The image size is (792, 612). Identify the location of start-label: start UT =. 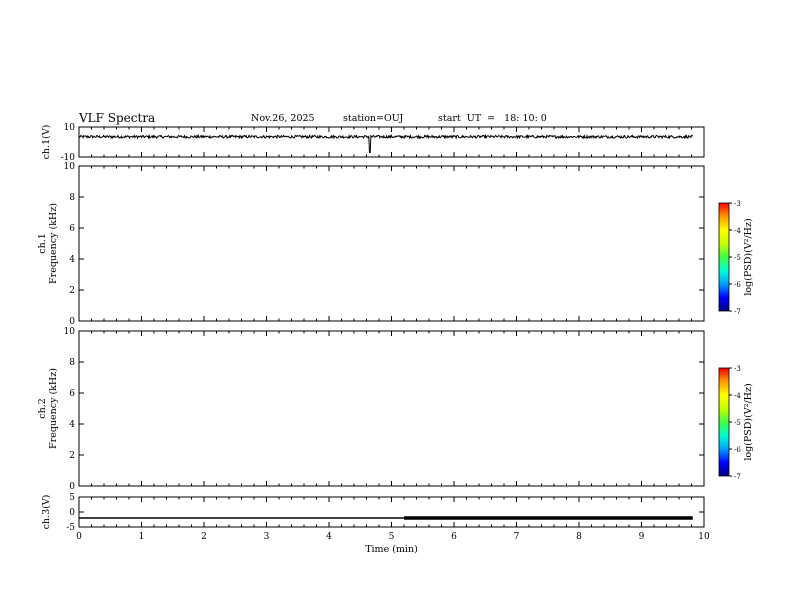
(467, 118).